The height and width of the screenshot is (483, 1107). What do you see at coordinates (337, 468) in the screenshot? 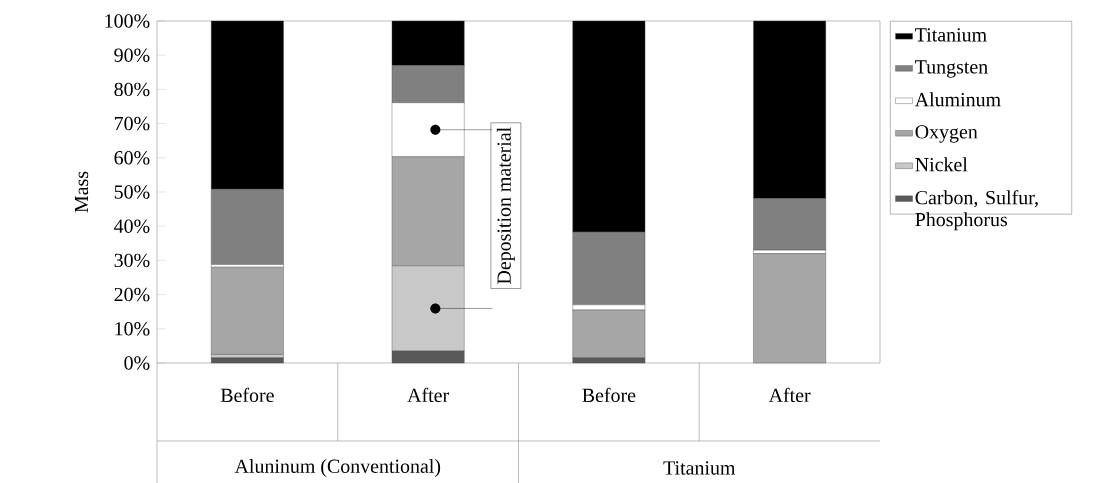
I see `text: Aluninum (Conventional)` at bounding box center [337, 468].